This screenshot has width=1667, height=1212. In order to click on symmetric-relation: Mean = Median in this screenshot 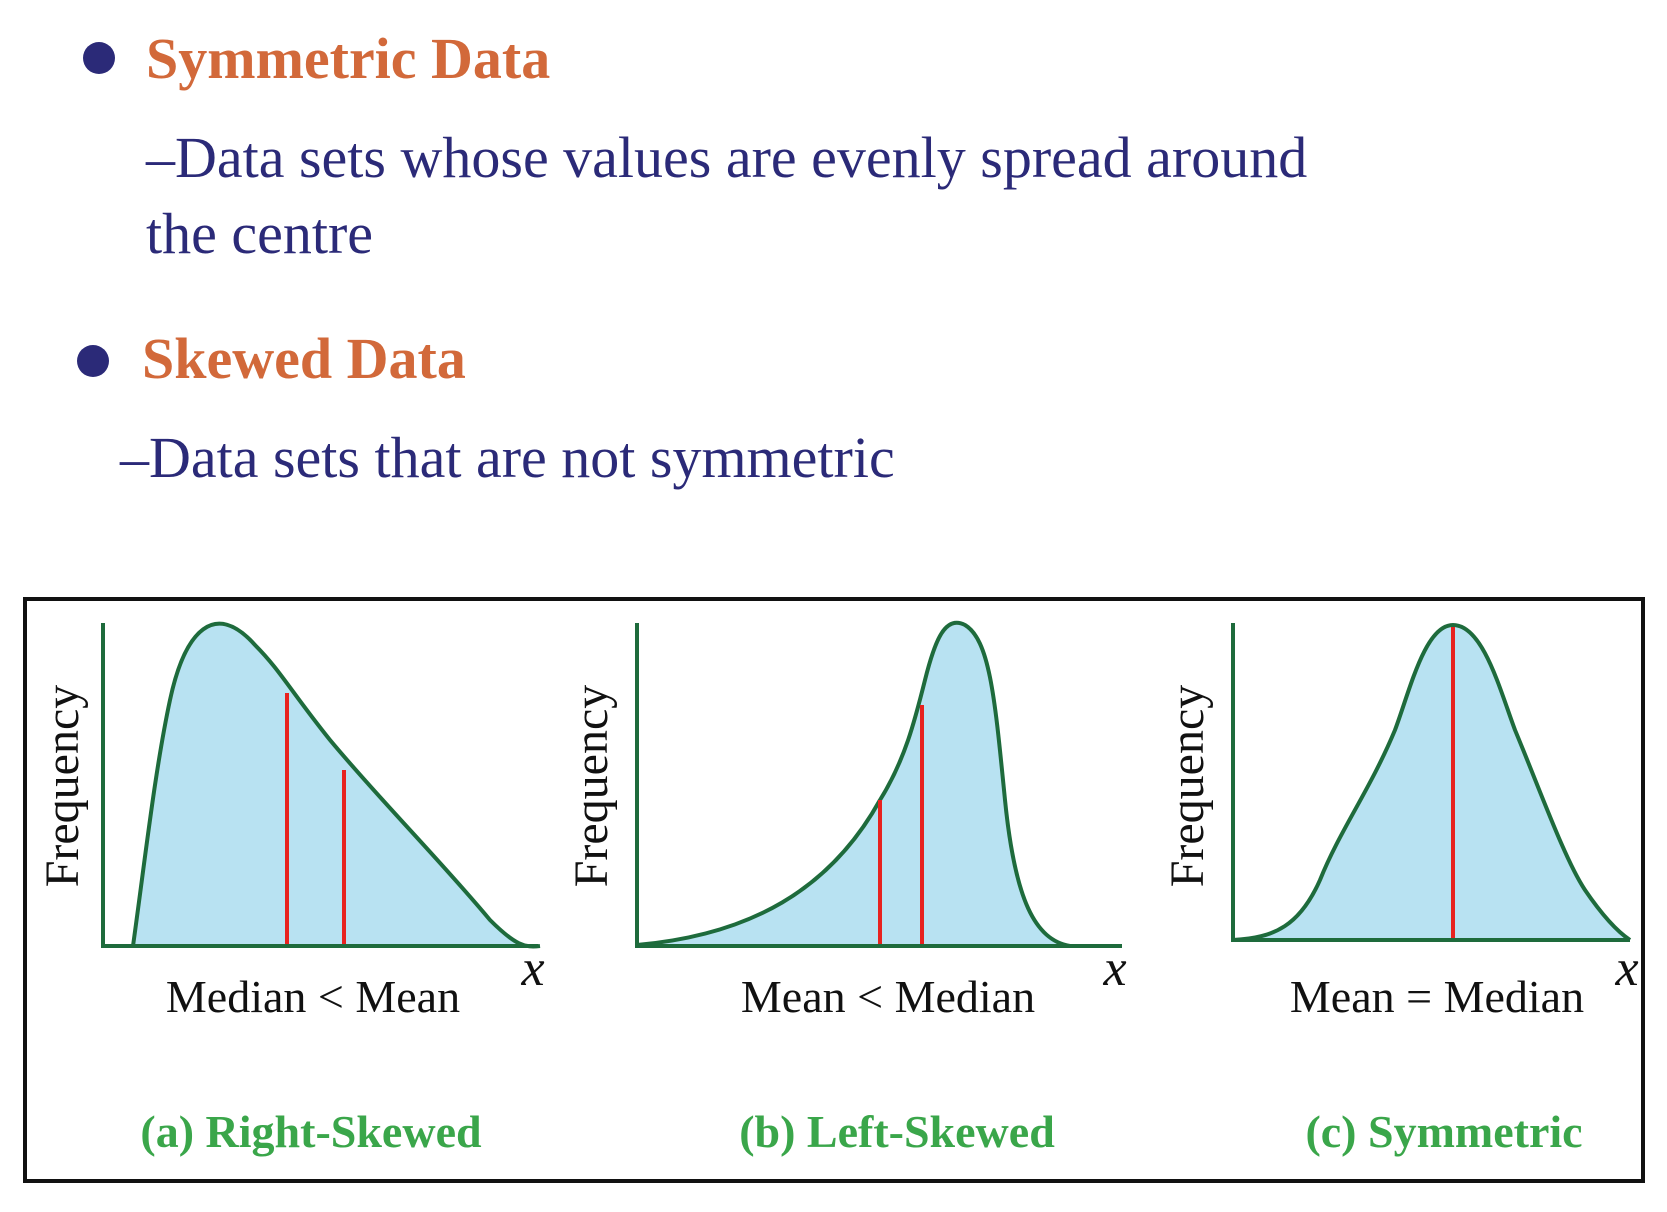, I will do `click(1437, 996)`.